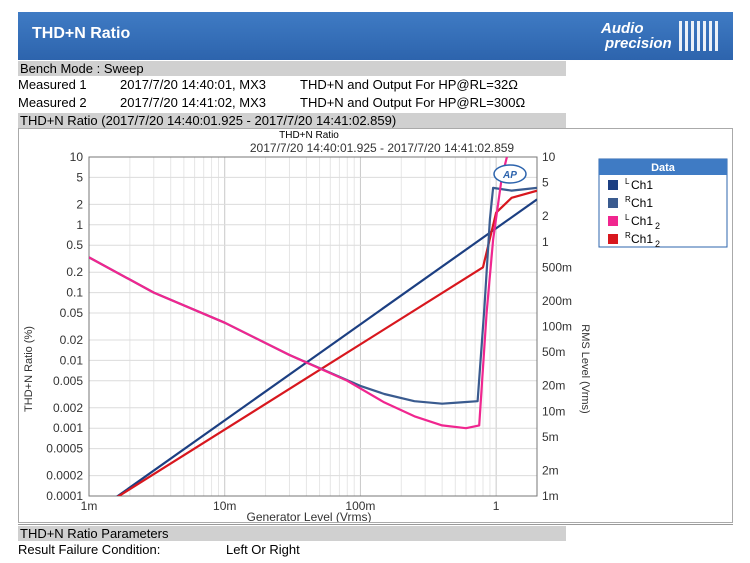 The height and width of the screenshot is (563, 750). I want to click on y-tick-label: 0.02, so click(72, 340).